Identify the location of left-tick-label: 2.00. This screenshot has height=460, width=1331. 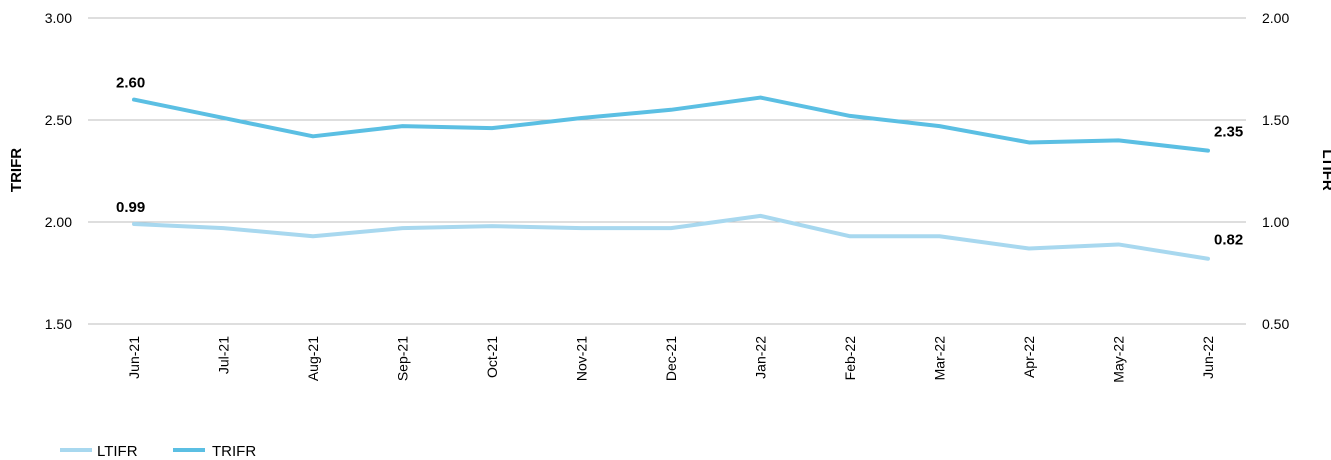
(58, 222).